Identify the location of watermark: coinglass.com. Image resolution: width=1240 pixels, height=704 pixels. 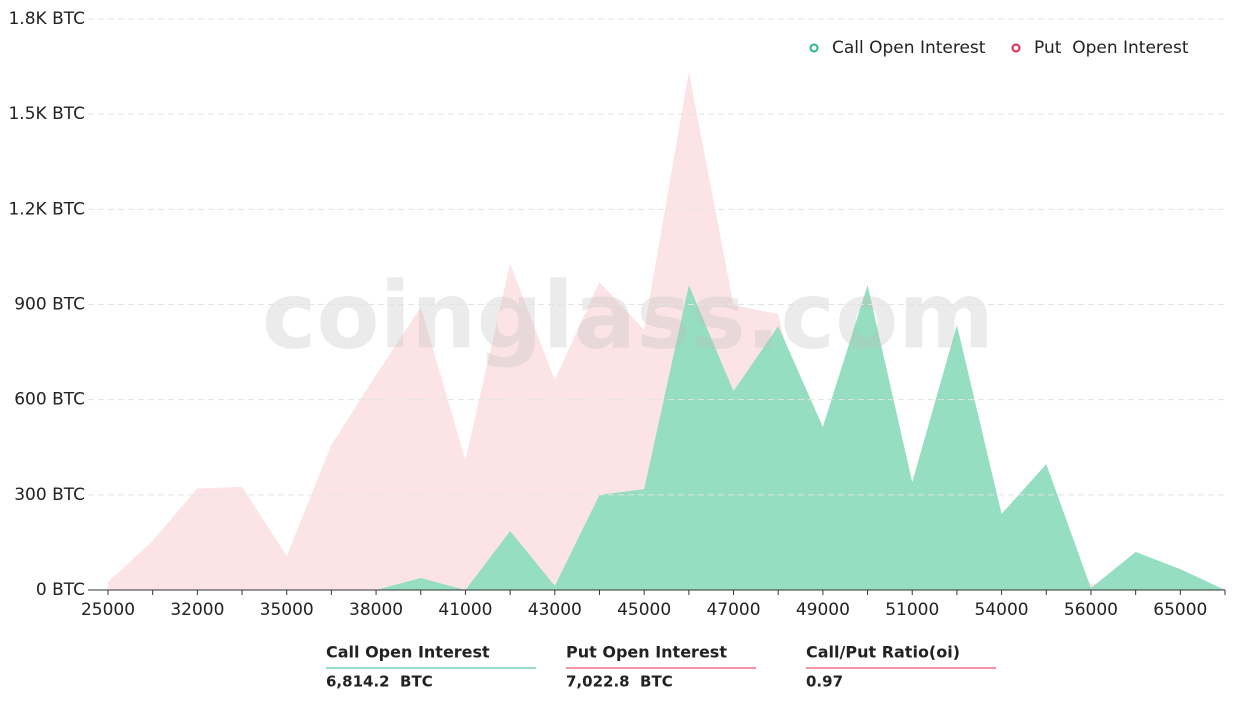
(628, 315).